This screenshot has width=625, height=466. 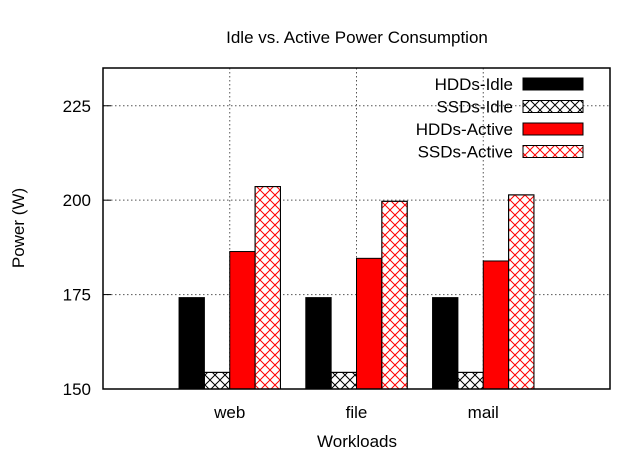 What do you see at coordinates (464, 129) in the screenshot?
I see `legend-label: HDDs-Active` at bounding box center [464, 129].